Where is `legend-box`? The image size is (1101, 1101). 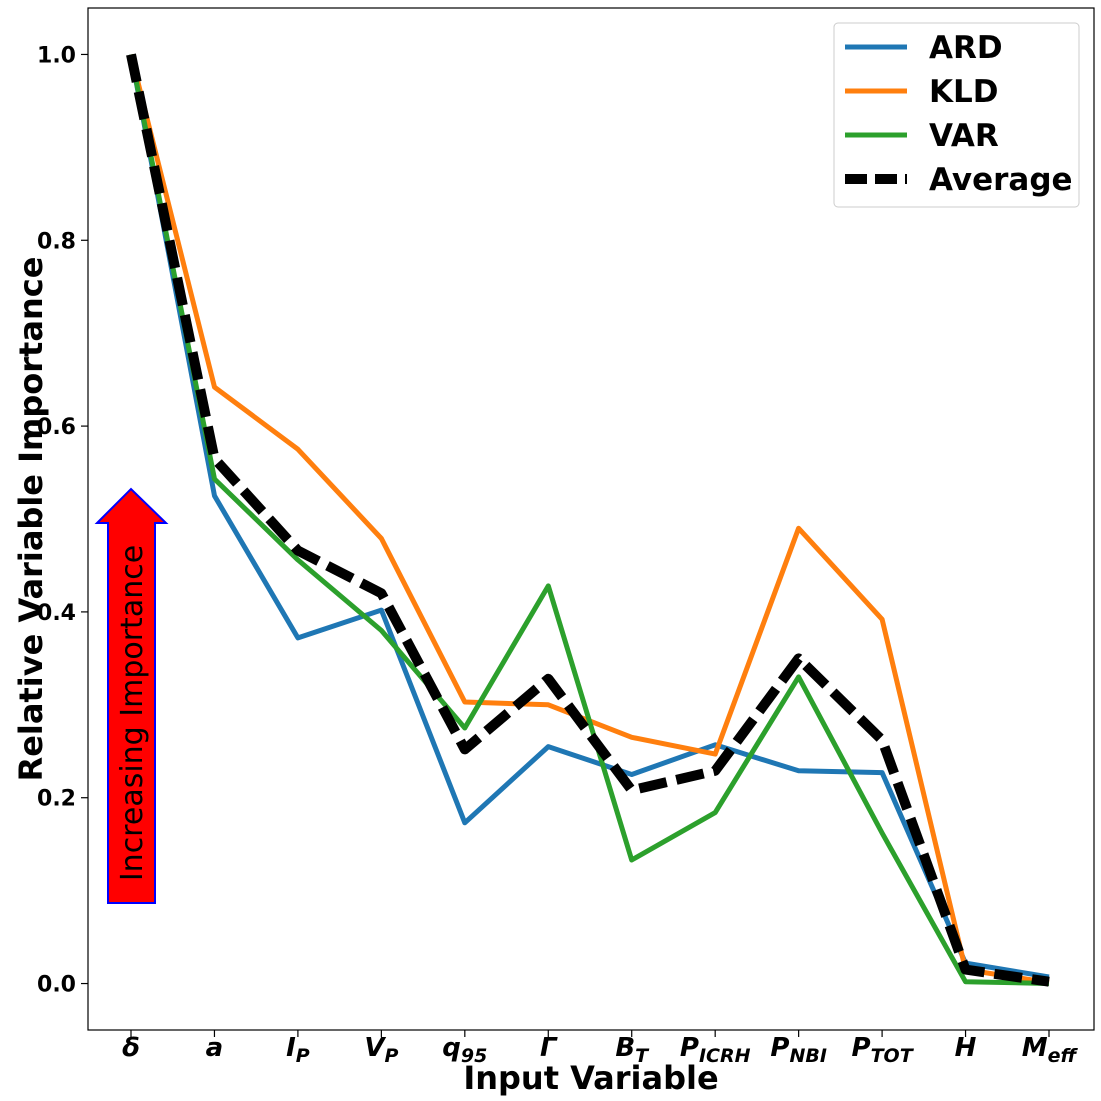
legend-box is located at coordinates (956, 115).